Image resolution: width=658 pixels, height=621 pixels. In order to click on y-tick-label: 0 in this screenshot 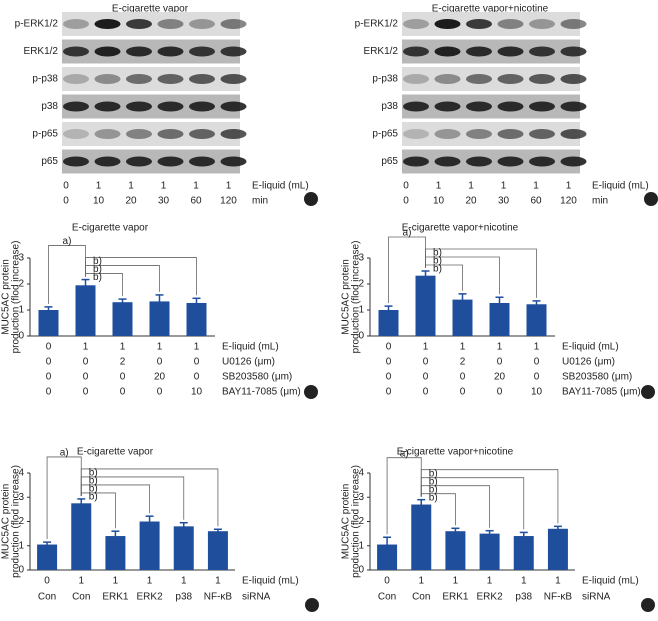, I will do `click(361, 336)`.